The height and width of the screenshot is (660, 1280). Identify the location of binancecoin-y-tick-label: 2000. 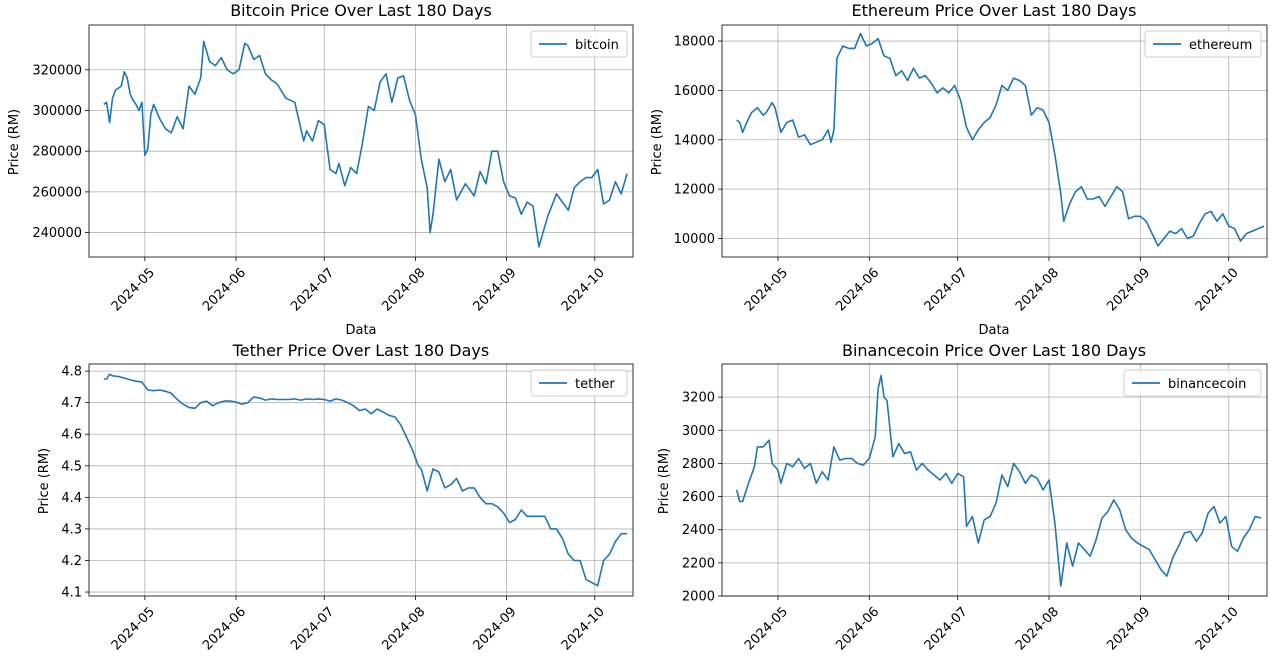
(698, 597).